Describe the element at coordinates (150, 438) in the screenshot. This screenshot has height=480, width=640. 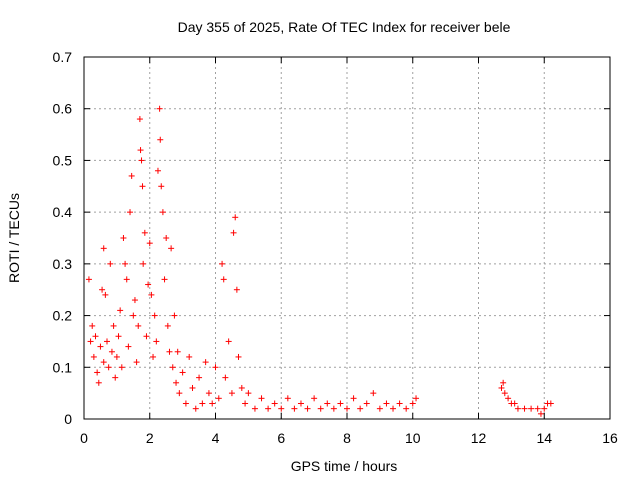
I see `x-tick-label: 2` at that location.